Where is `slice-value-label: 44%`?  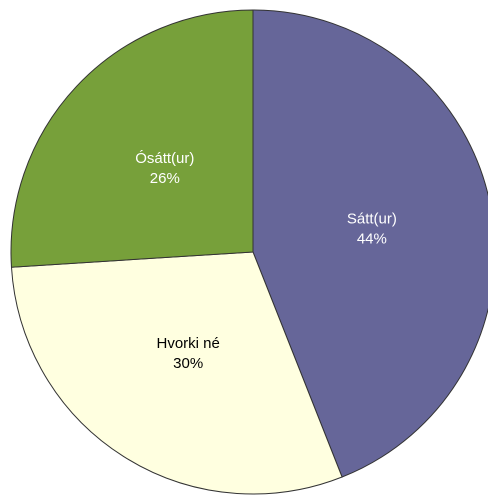 slice-value-label: 44% is located at coordinates (372, 238).